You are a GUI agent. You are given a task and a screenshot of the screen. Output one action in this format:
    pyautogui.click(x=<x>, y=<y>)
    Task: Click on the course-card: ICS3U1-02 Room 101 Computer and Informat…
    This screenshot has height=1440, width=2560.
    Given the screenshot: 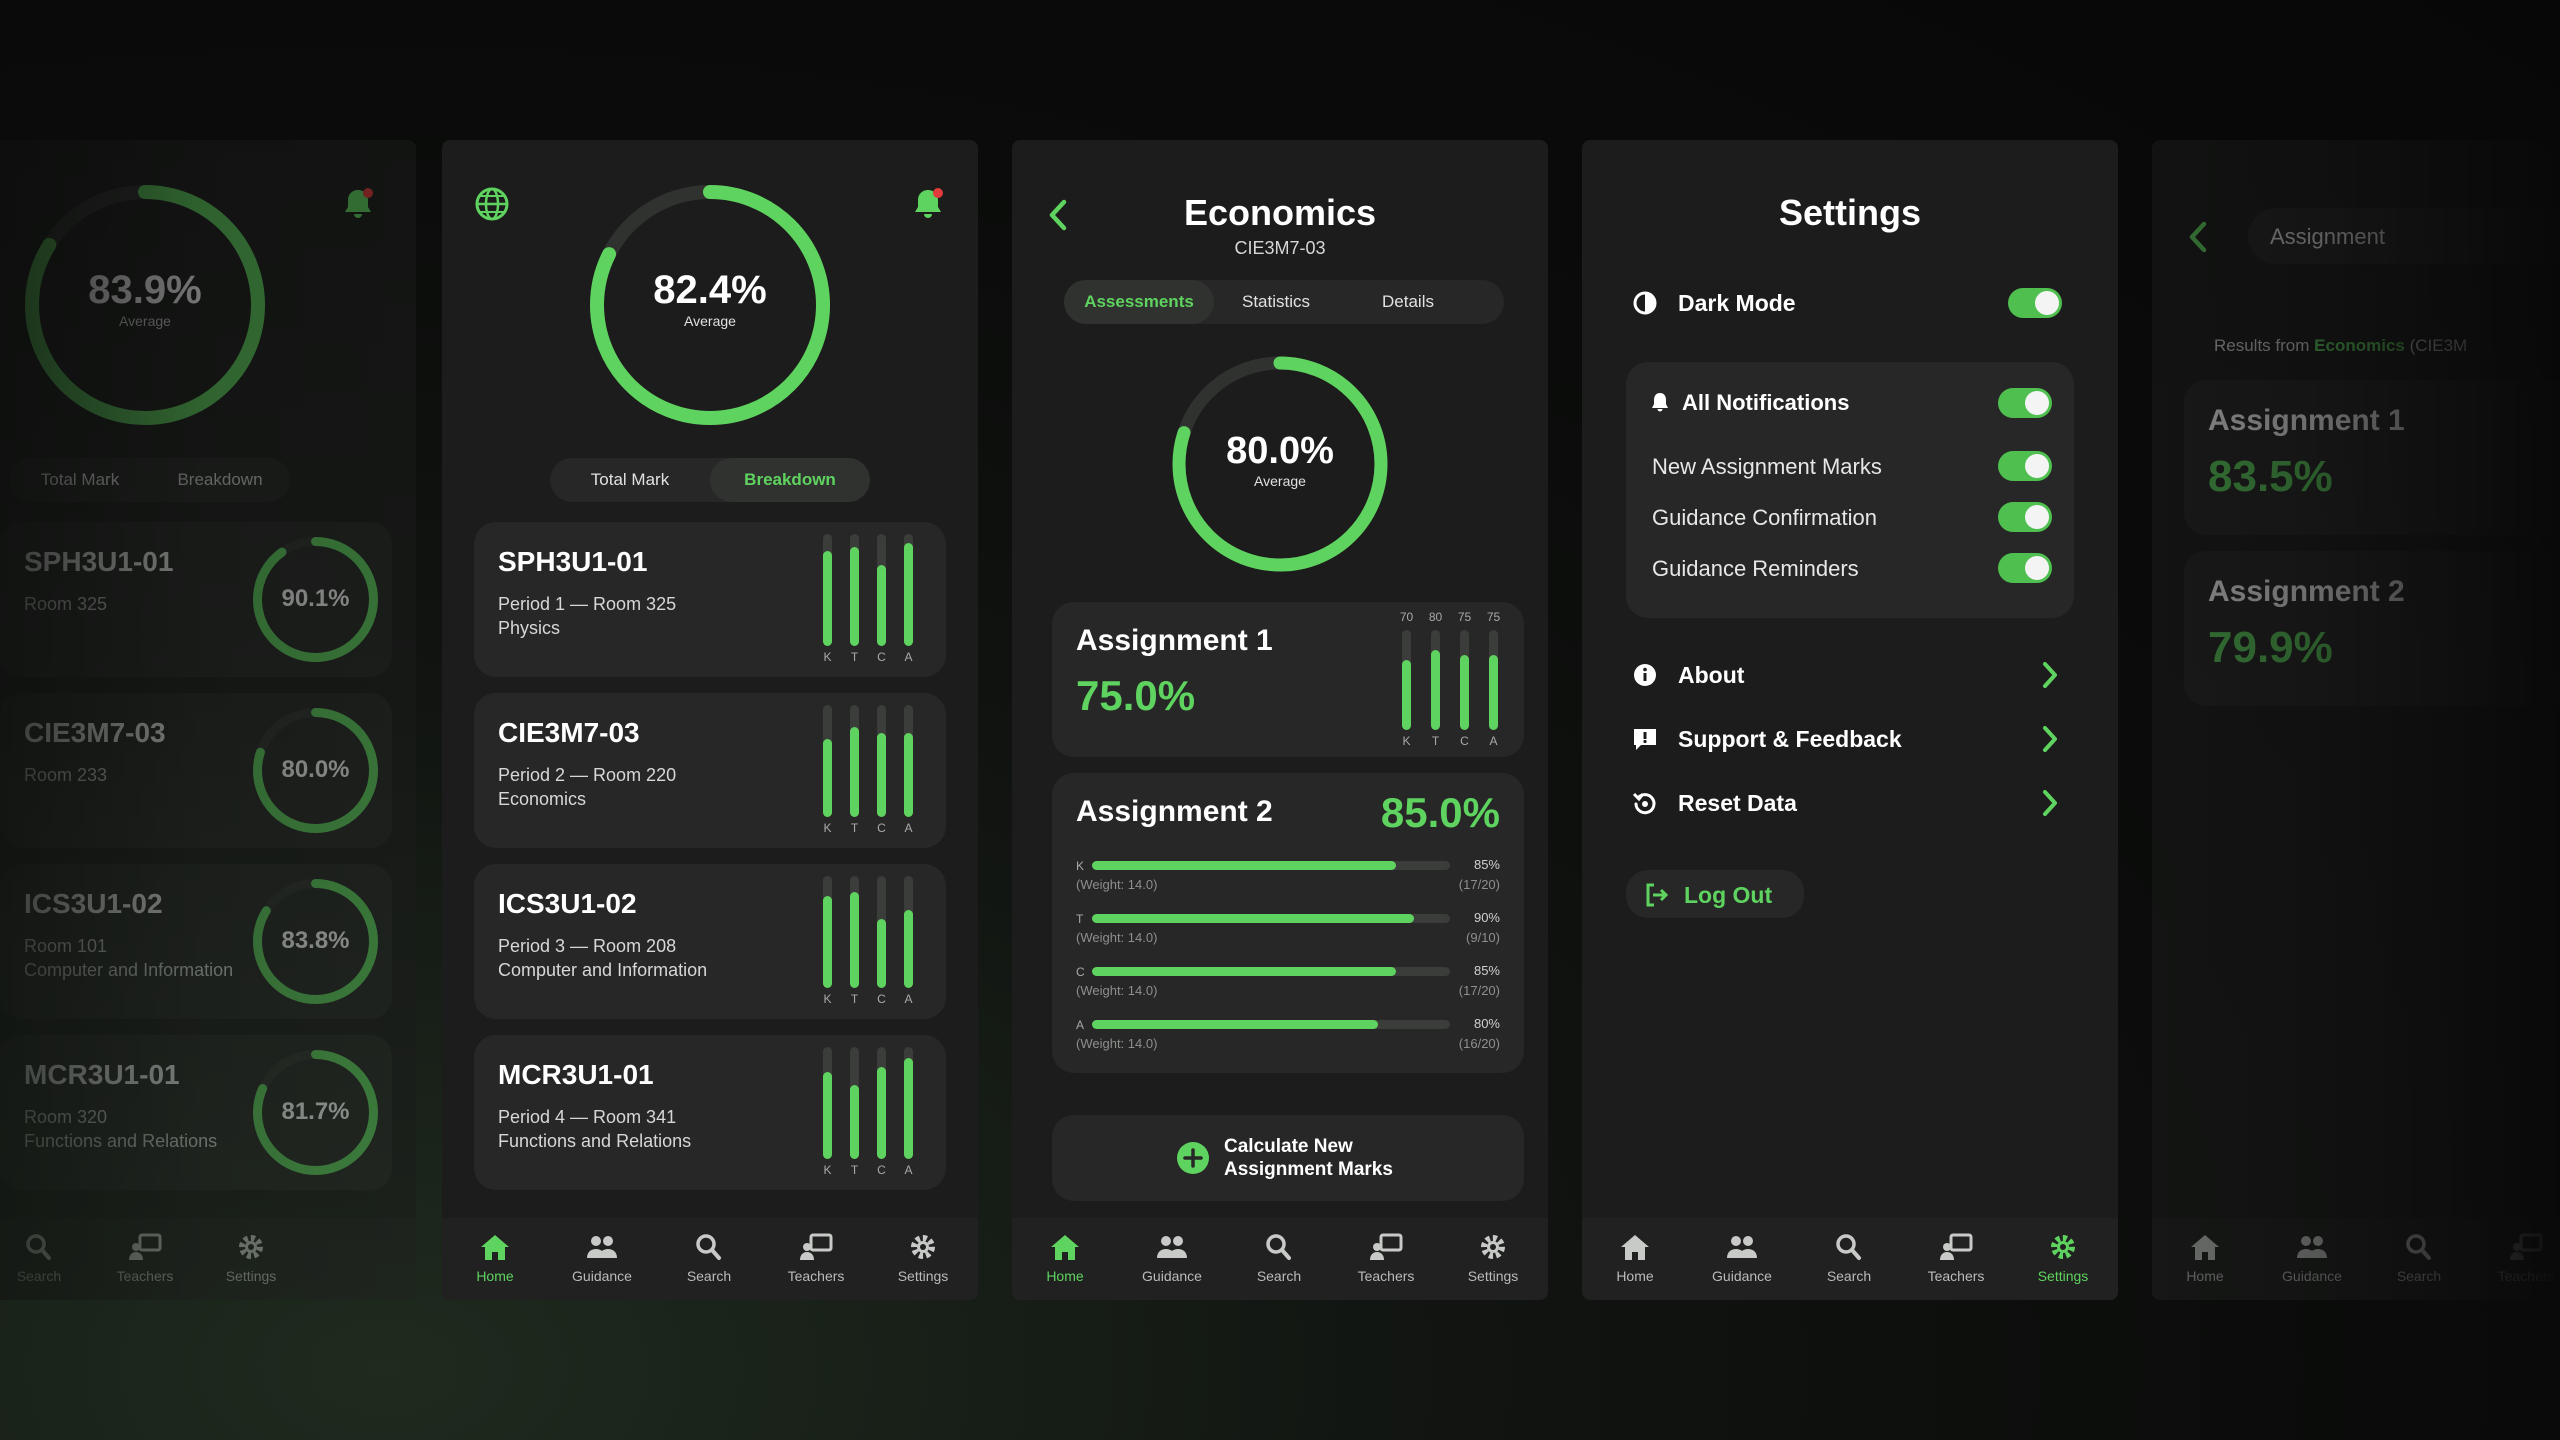 What is the action you would take?
    pyautogui.click(x=196, y=941)
    